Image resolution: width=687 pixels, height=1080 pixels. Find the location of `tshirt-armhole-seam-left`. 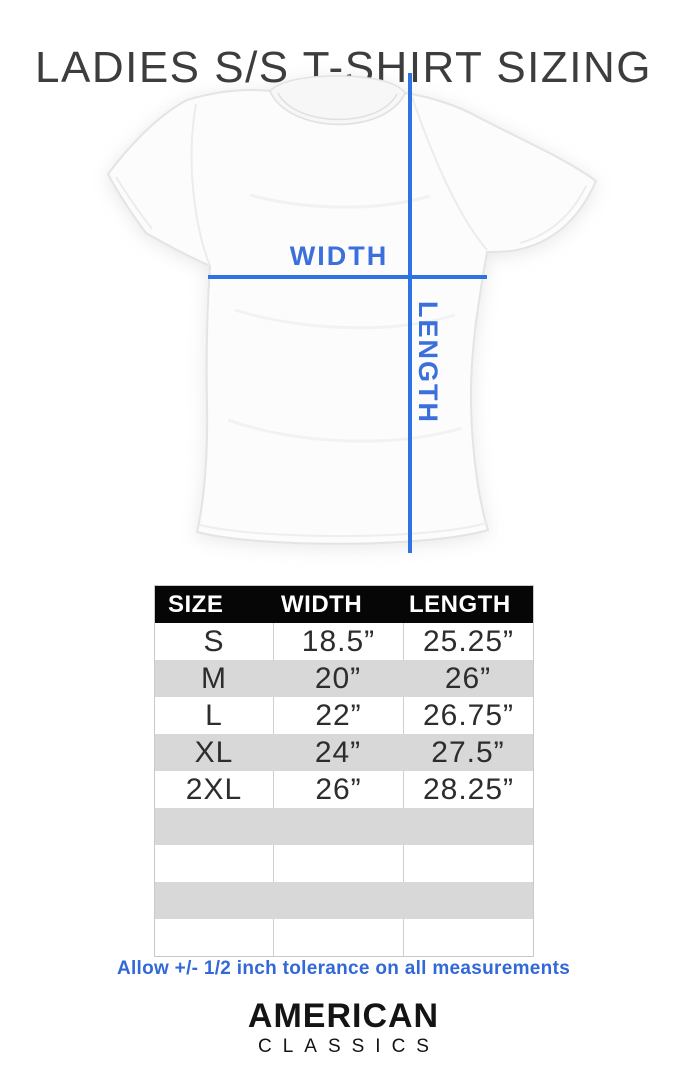

tshirt-armhole-seam-left is located at coordinates (200, 185).